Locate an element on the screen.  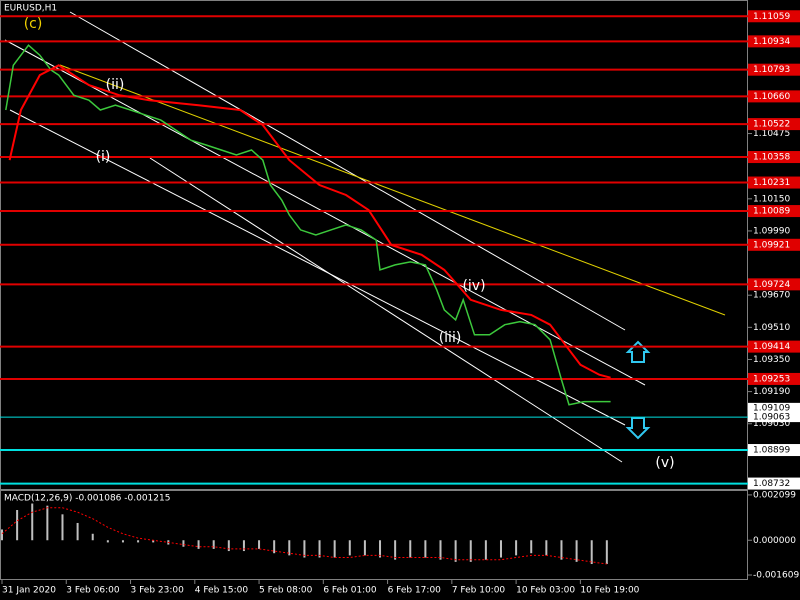
level-label: 1.09414 is located at coordinates (771, 347).